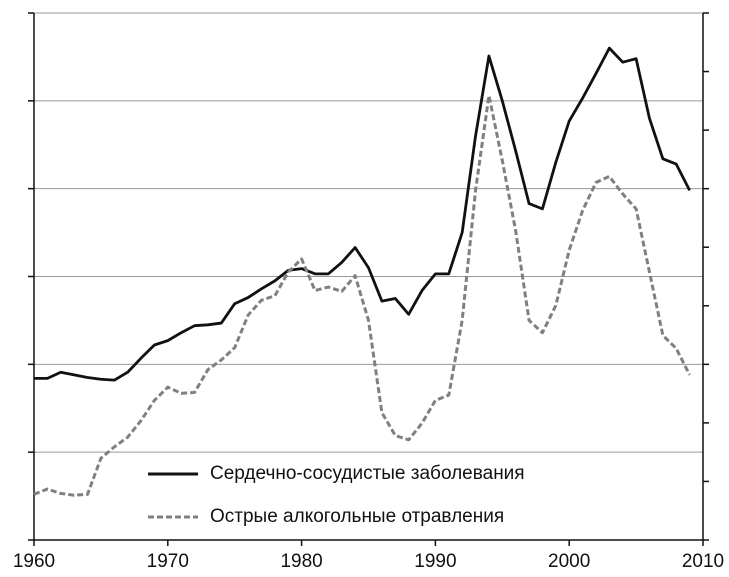 This screenshot has height=577, width=729. Describe the element at coordinates (357, 516) in the screenshot. I see `legend-label: Острые алкогольные отравления` at that location.